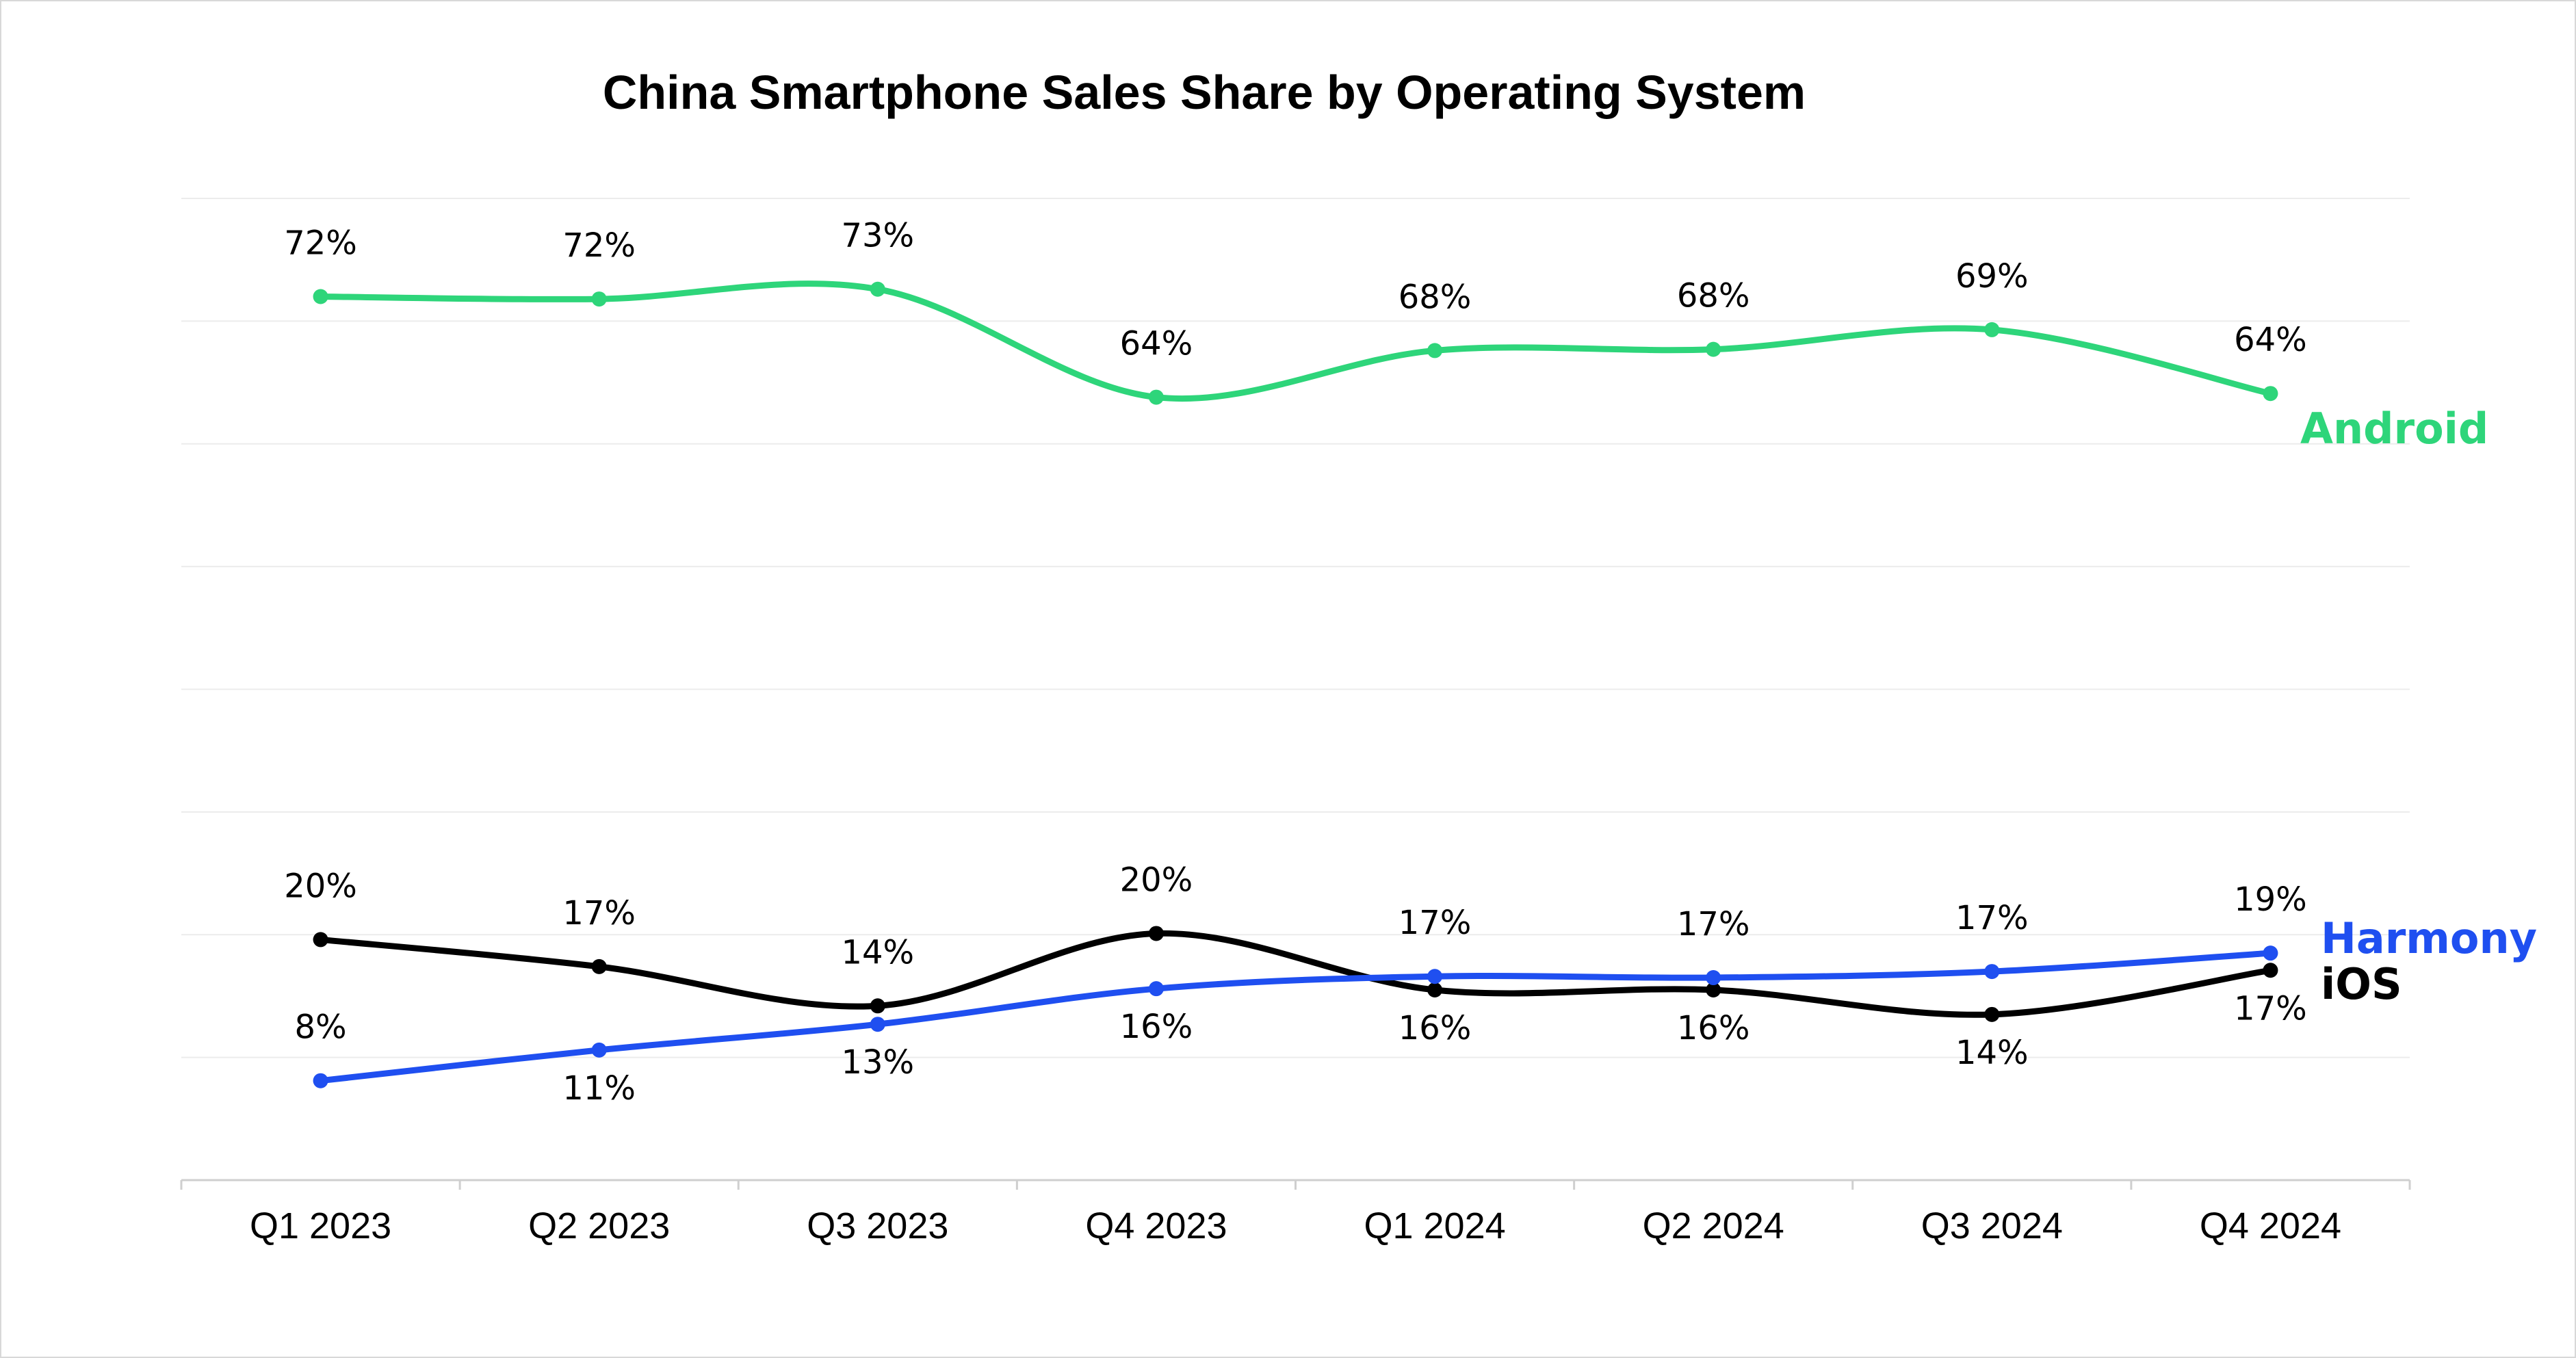 This screenshot has width=2576, height=1358. Describe the element at coordinates (2429, 938) in the screenshot. I see `harmony-series-label: Harmony` at that location.